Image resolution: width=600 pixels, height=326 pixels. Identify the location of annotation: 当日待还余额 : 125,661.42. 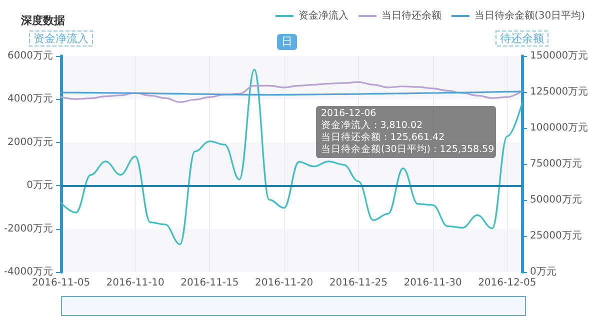
(383, 138).